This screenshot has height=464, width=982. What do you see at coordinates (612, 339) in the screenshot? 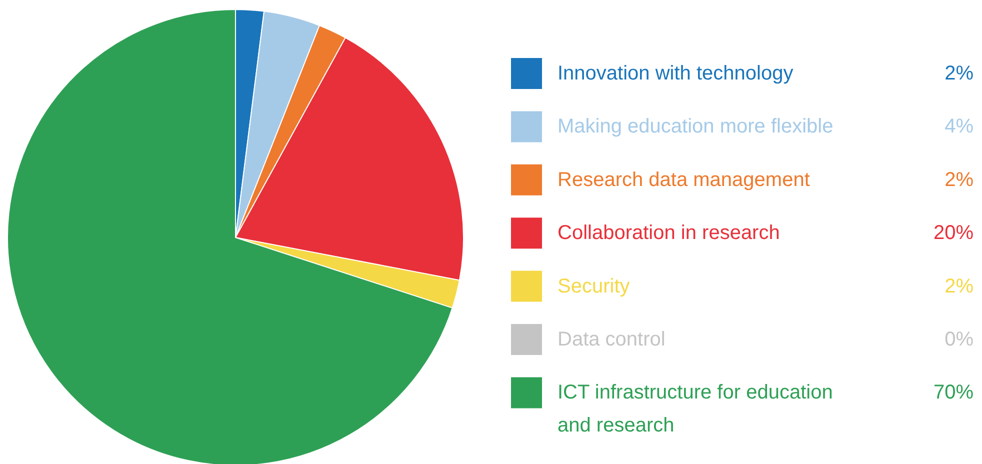
I see `legend-label: Data control` at bounding box center [612, 339].